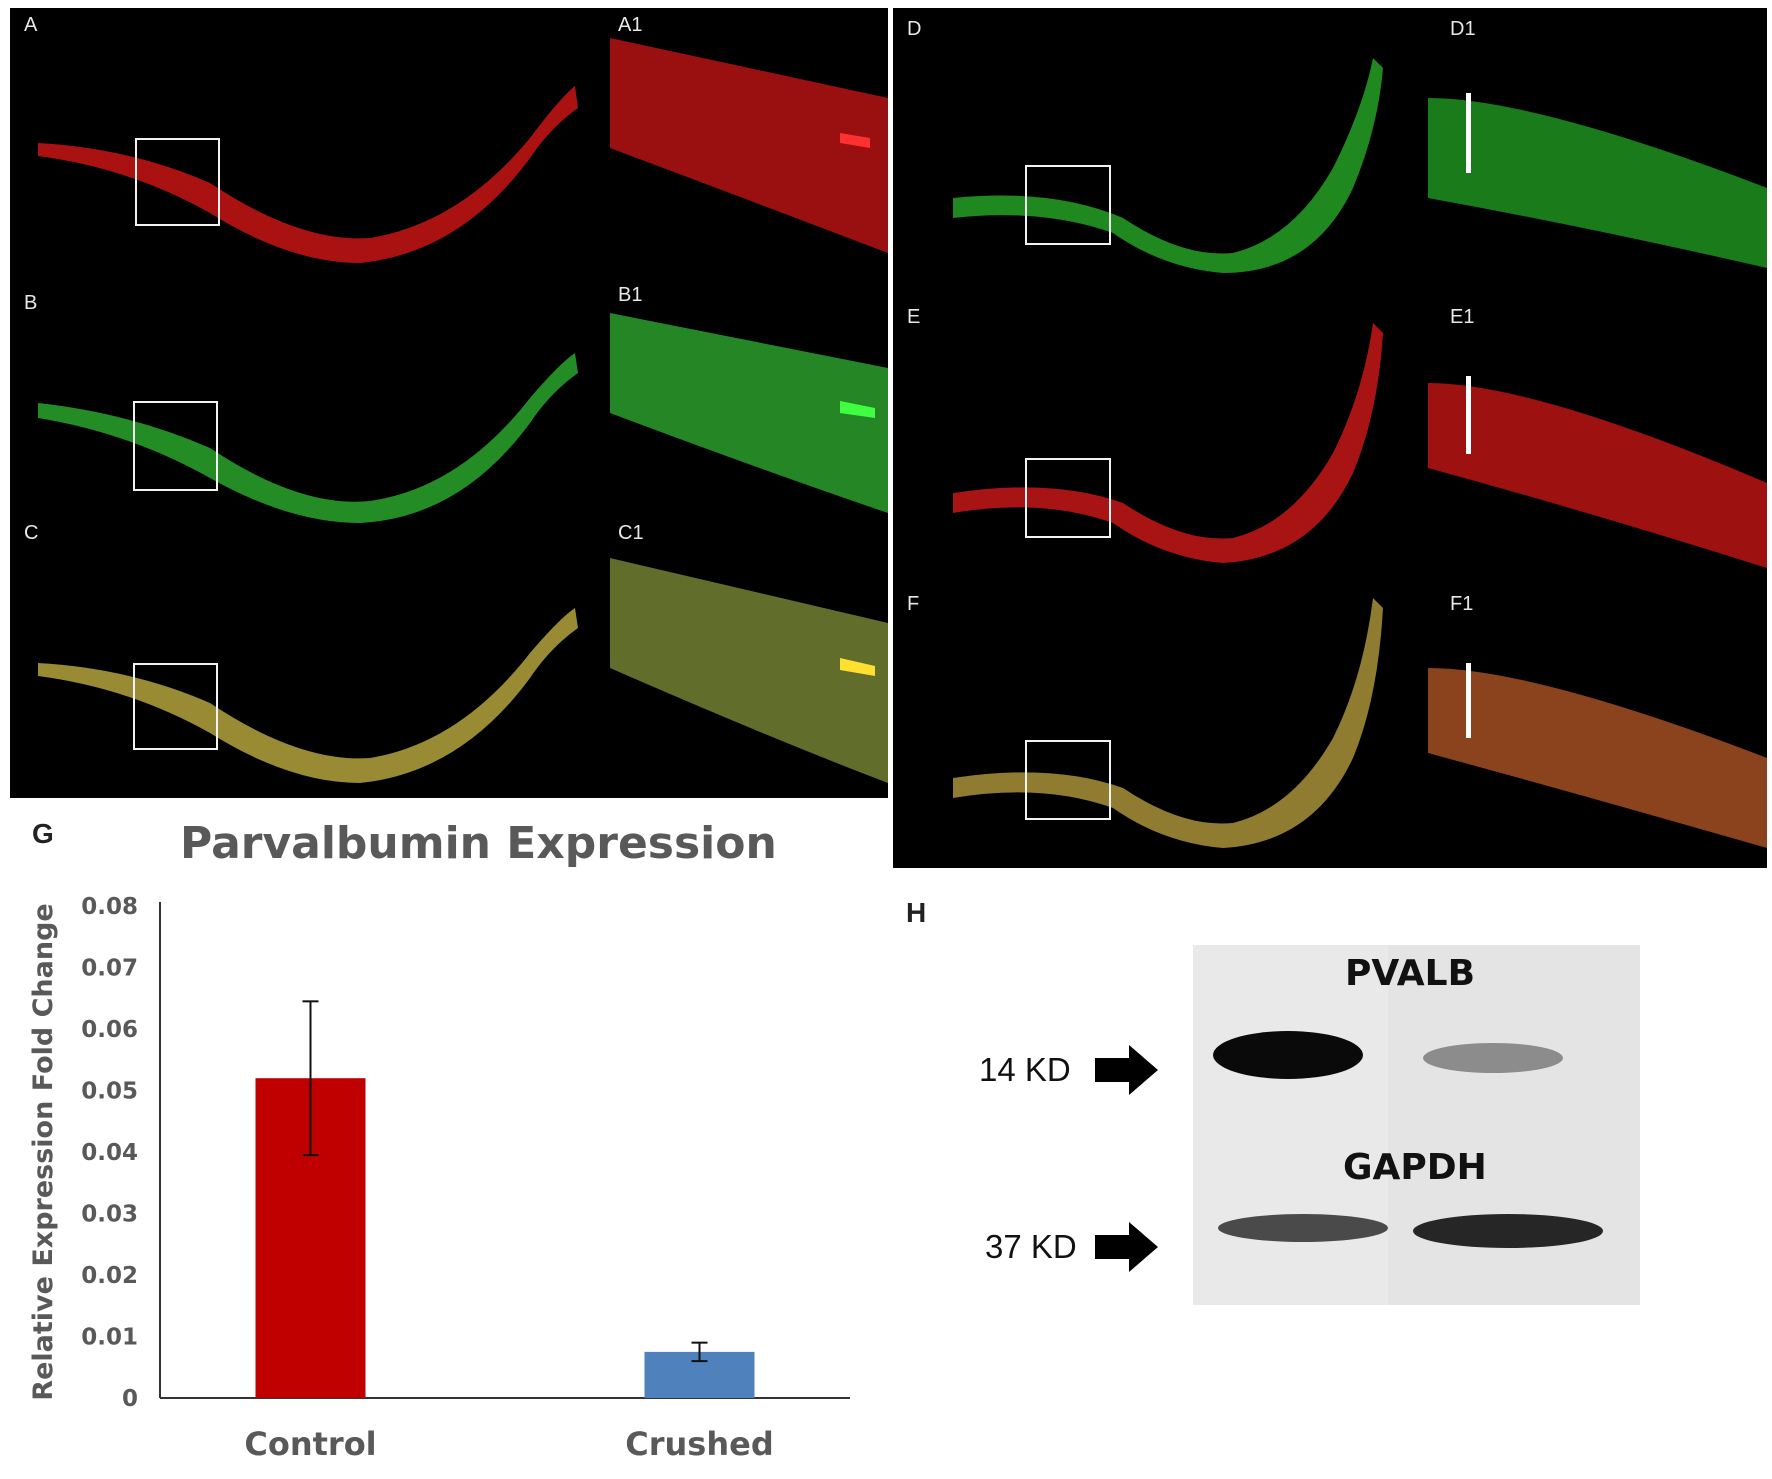 The image size is (1772, 1479). I want to click on blot-bands, so click(1426, 1125).